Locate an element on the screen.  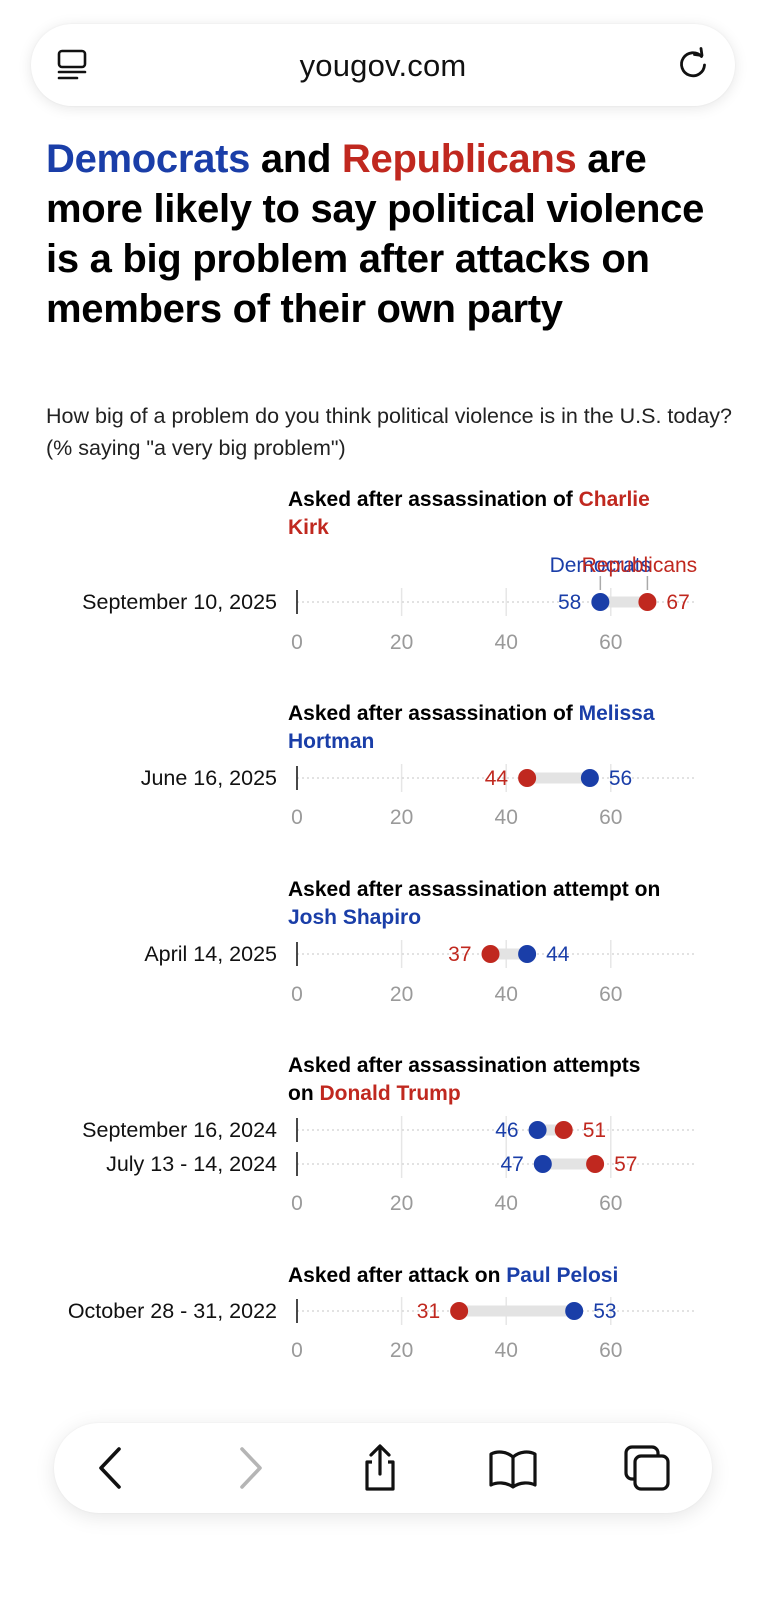
bookmarks-button is located at coordinates (513, 1468).